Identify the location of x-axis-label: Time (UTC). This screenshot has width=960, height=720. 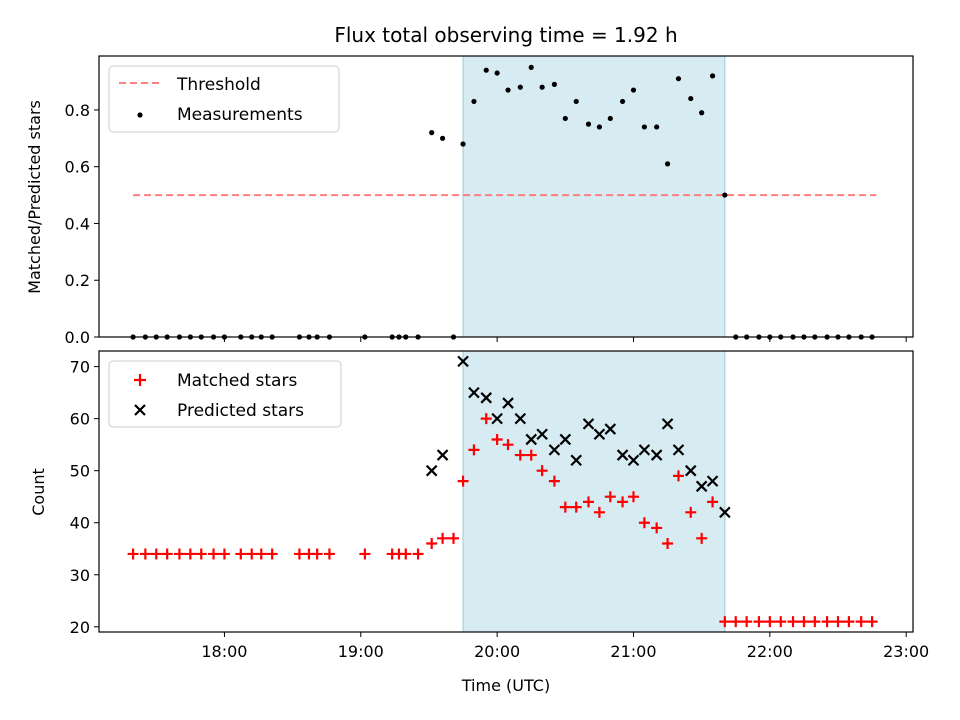
(505, 685).